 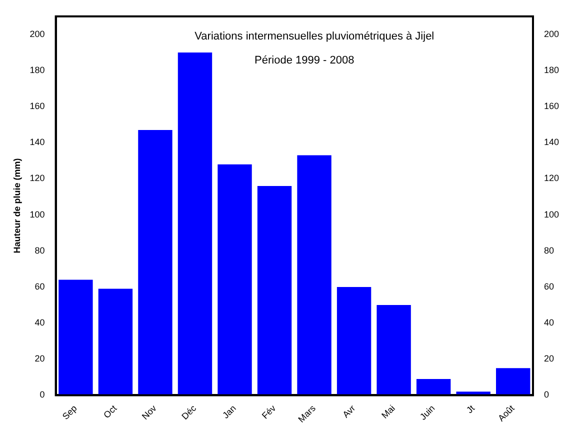 What do you see at coordinates (552, 214) in the screenshot?
I see `y2-tick-label: 100` at bounding box center [552, 214].